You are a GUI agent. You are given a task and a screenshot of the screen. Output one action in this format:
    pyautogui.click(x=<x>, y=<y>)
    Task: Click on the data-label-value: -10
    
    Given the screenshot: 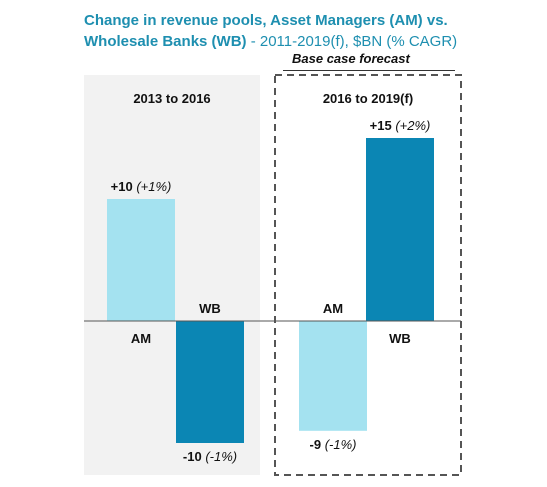 What is the action you would take?
    pyautogui.click(x=194, y=456)
    